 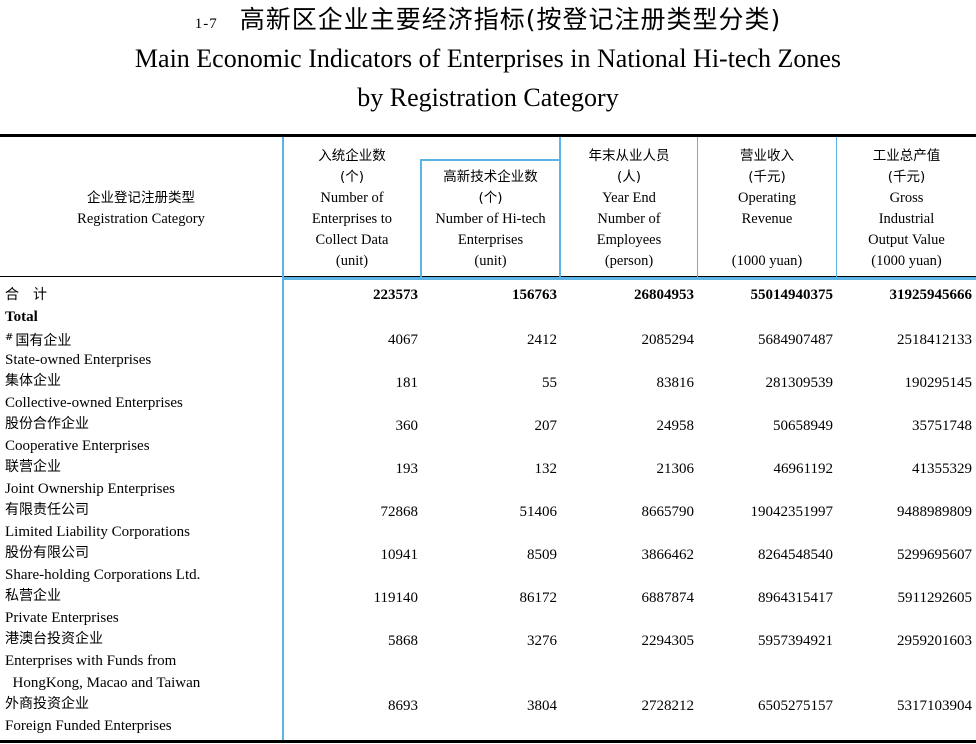 I want to click on row-category-en: Collective-owned Enterprises, so click(x=94, y=403).